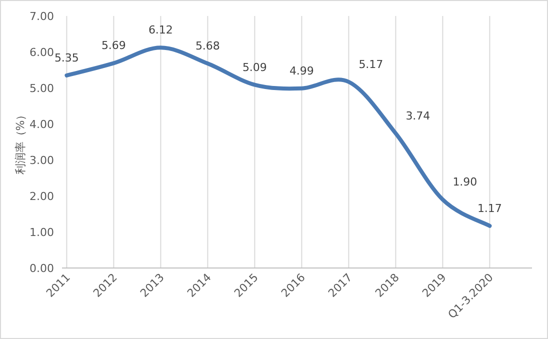  Describe the element at coordinates (301, 71) in the screenshot. I see `data-label: 4.99` at that location.